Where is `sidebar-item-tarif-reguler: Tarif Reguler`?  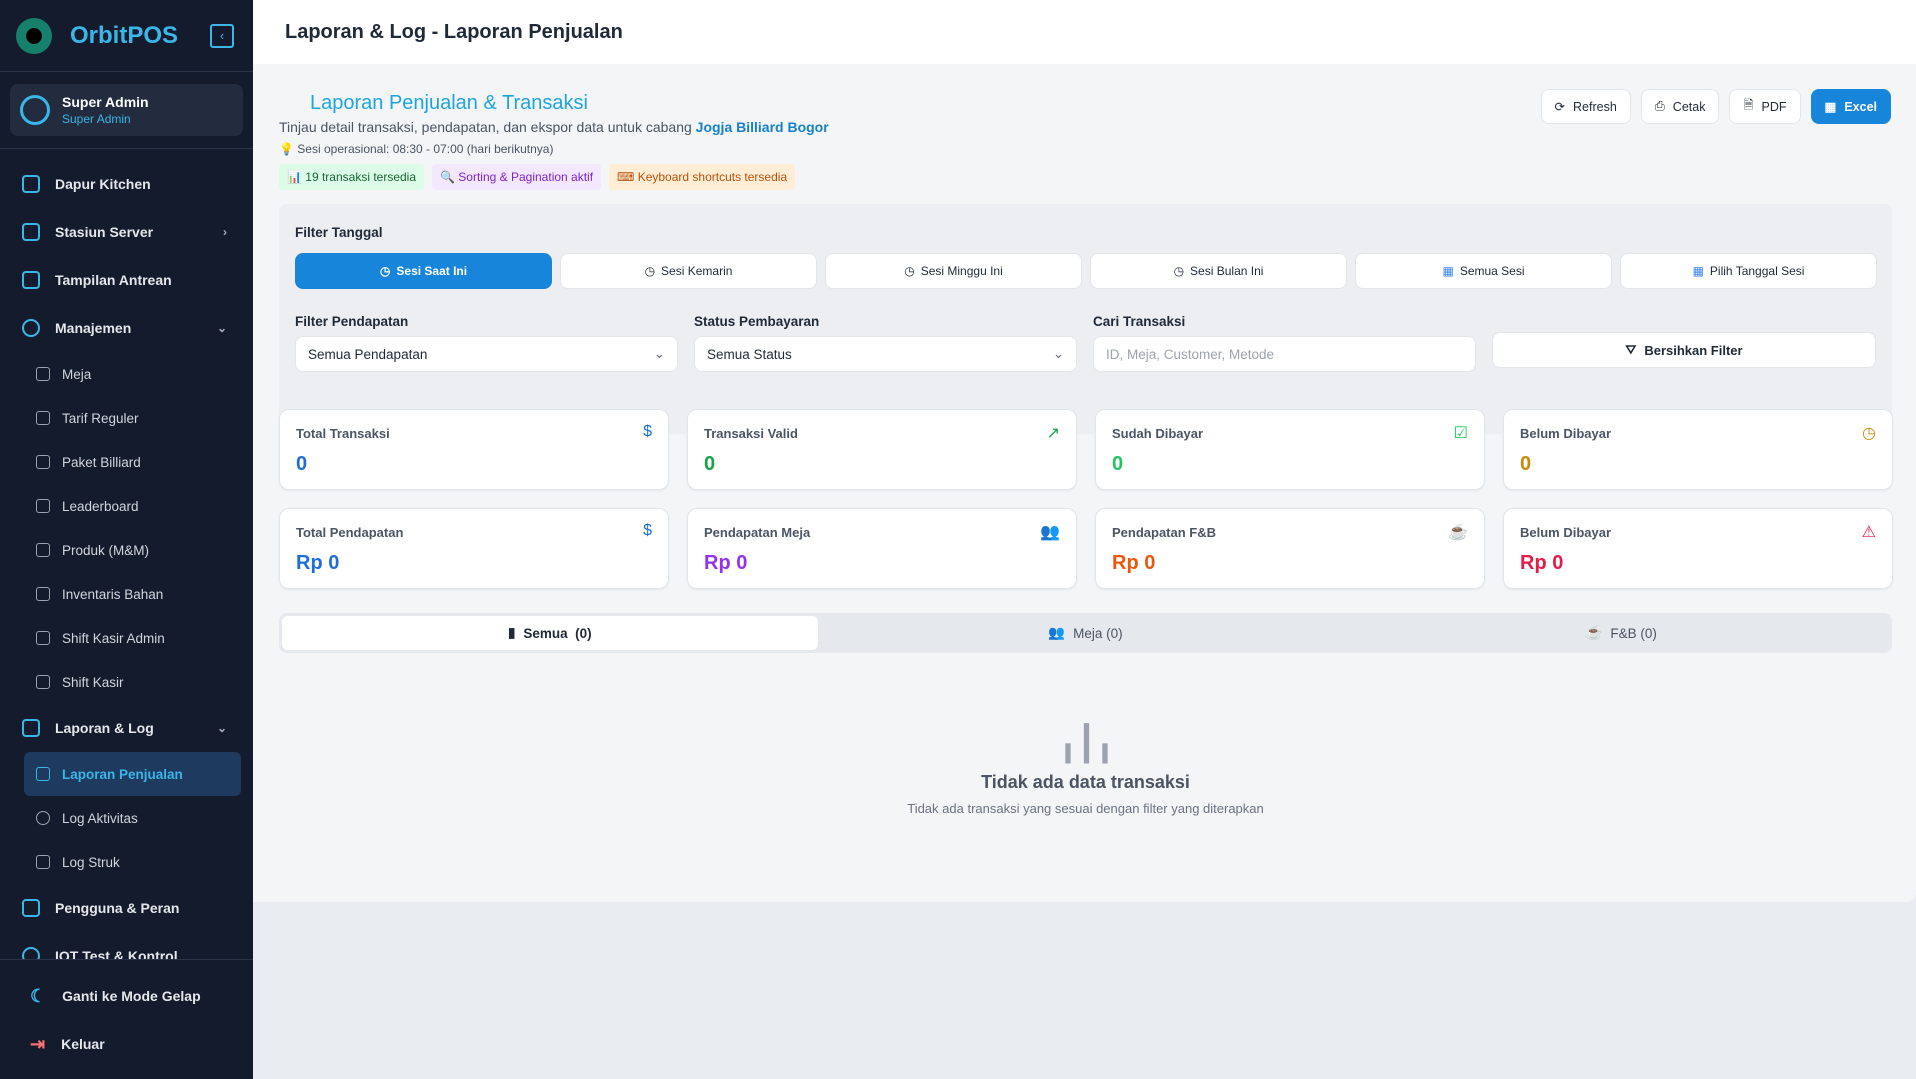
sidebar-item-tarif-reguler: Tarif Reguler is located at coordinates (120, 418).